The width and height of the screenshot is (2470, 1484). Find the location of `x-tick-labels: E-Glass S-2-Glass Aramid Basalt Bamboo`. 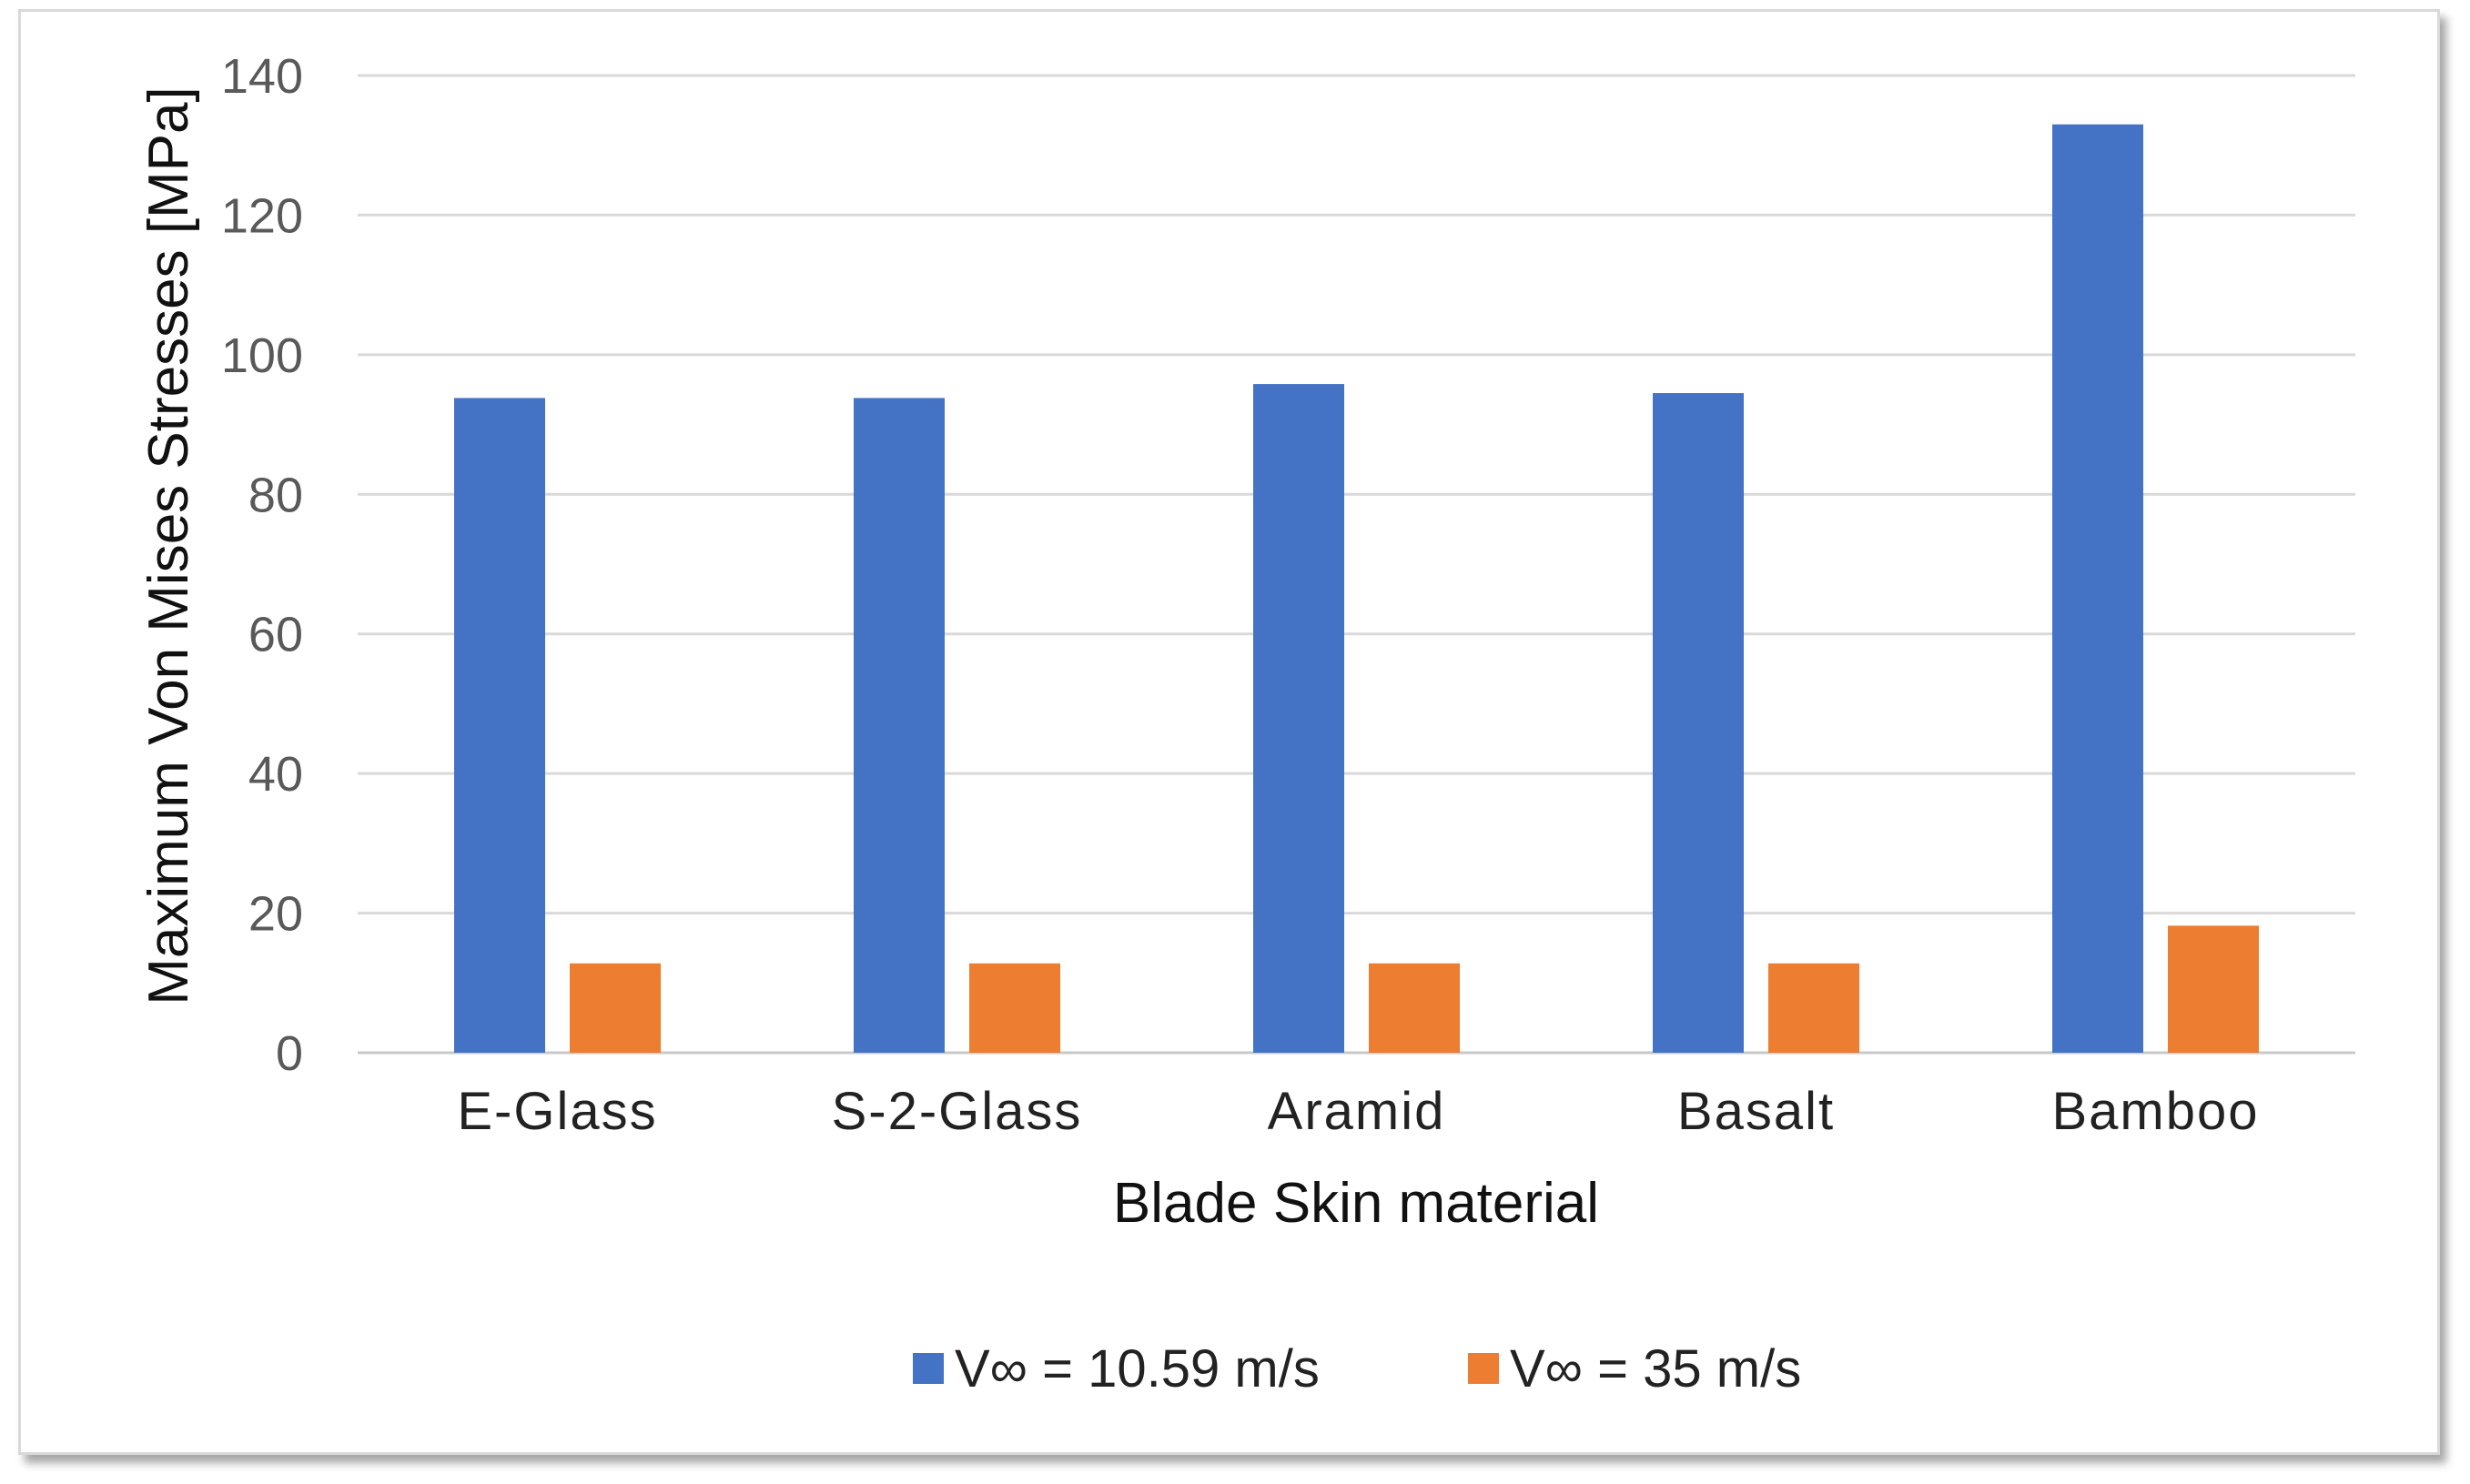

x-tick-labels: E-Glass S-2-Glass Aramid Basalt Bamboo is located at coordinates (1358, 1111).